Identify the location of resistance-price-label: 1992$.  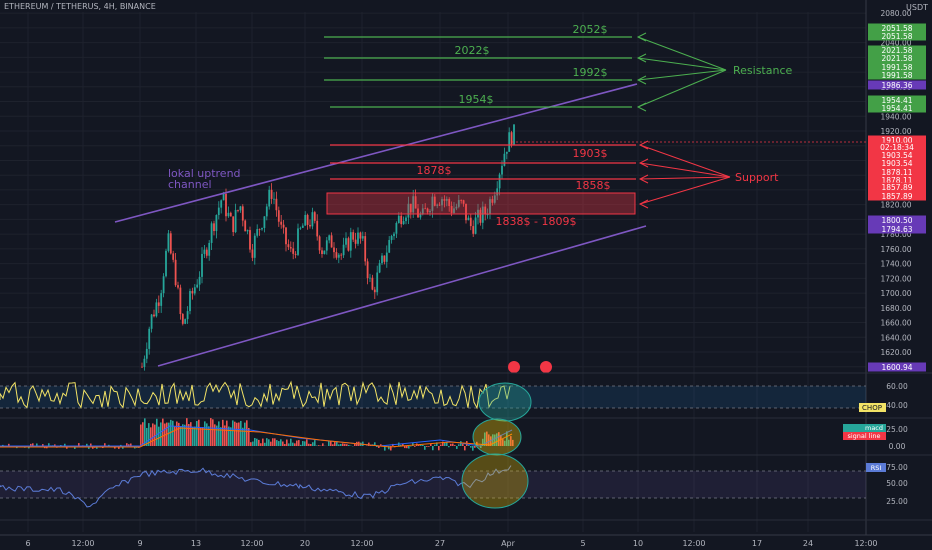
(590, 72).